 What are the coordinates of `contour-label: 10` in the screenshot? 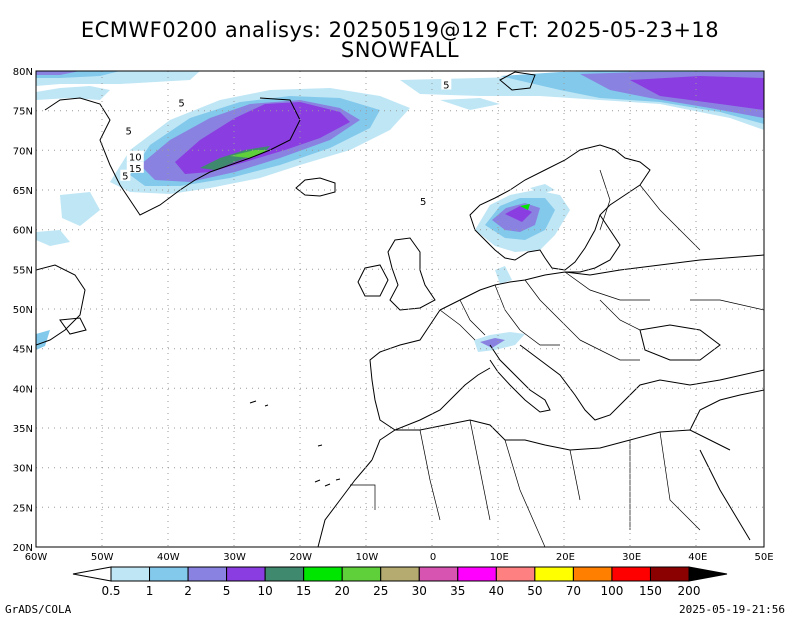 It's located at (135, 158).